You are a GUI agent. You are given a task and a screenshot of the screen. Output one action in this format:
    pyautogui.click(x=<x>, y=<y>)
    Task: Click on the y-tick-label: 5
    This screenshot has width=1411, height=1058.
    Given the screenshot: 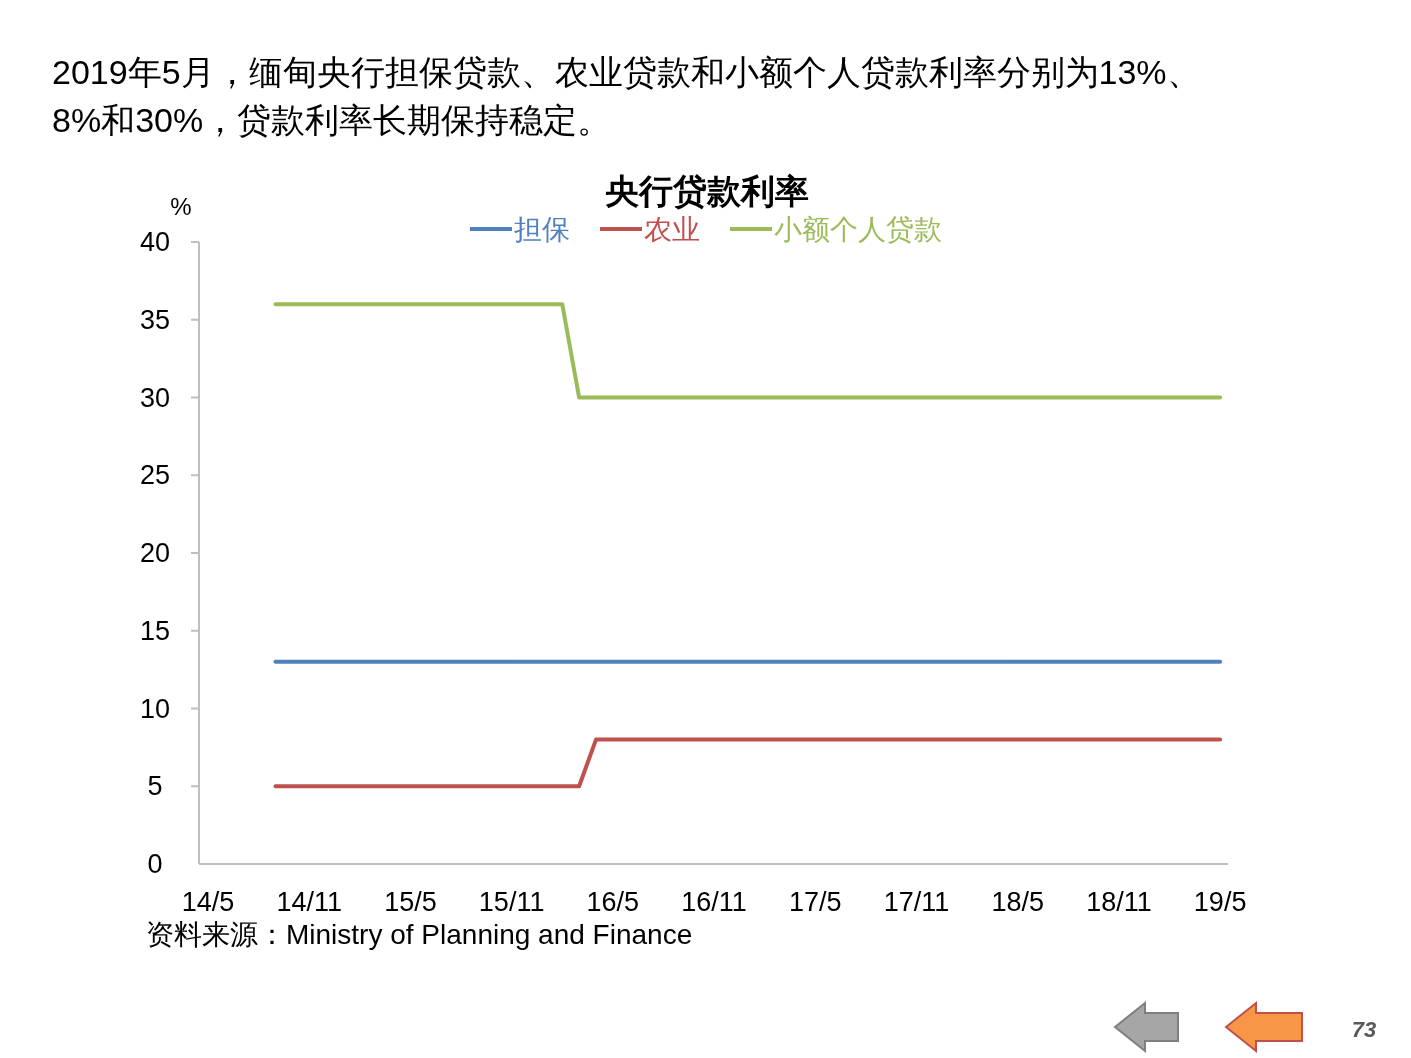 What is the action you would take?
    pyautogui.click(x=155, y=786)
    